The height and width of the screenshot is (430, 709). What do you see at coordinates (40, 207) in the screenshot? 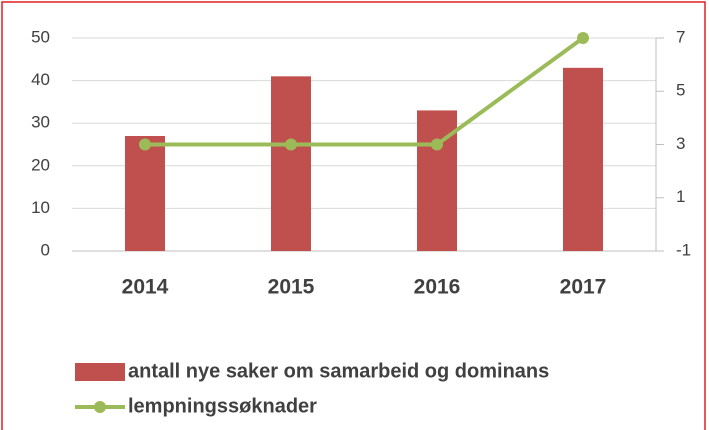
I see `y-tick-label: 10` at bounding box center [40, 207].